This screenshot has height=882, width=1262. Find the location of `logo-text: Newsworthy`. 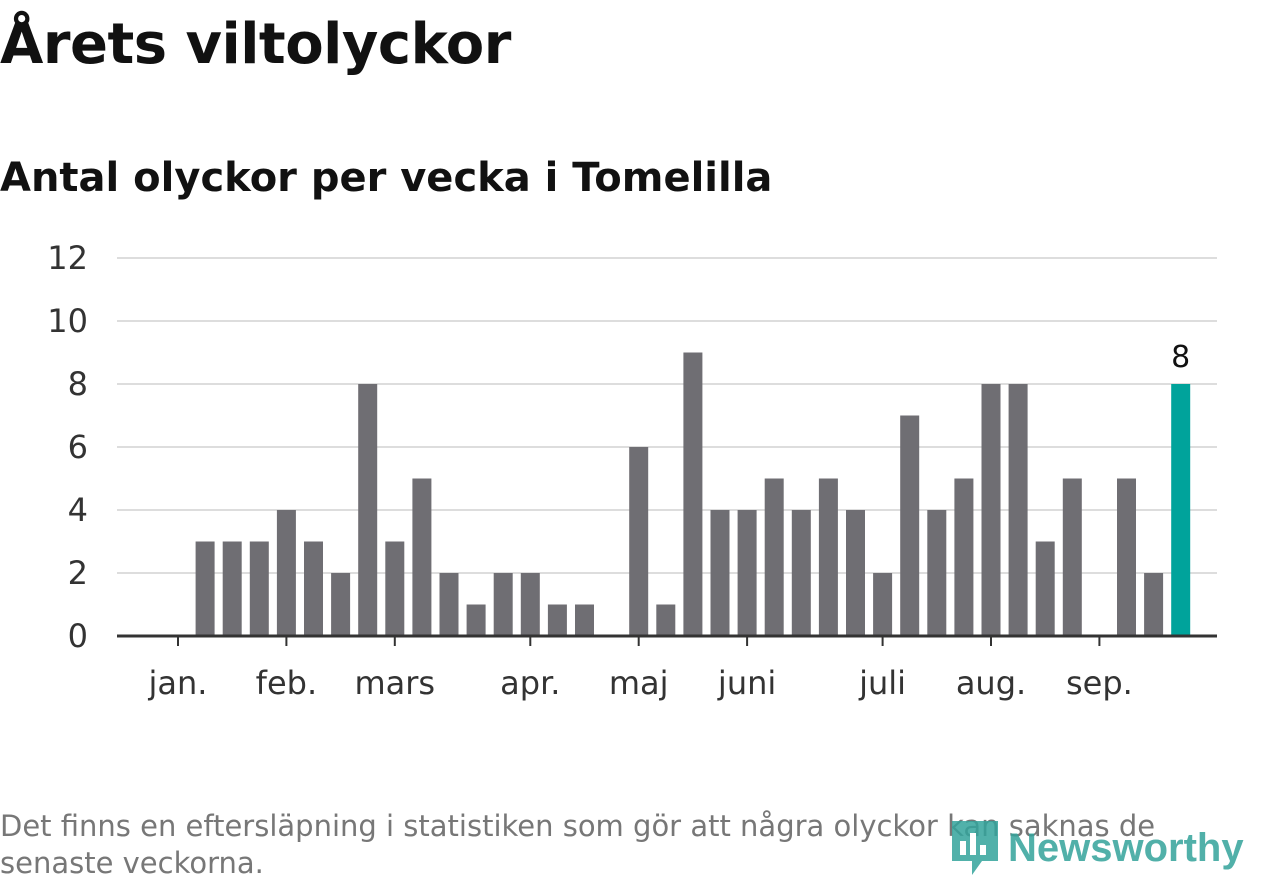

logo-text: Newsworthy is located at coordinates (1126, 847).